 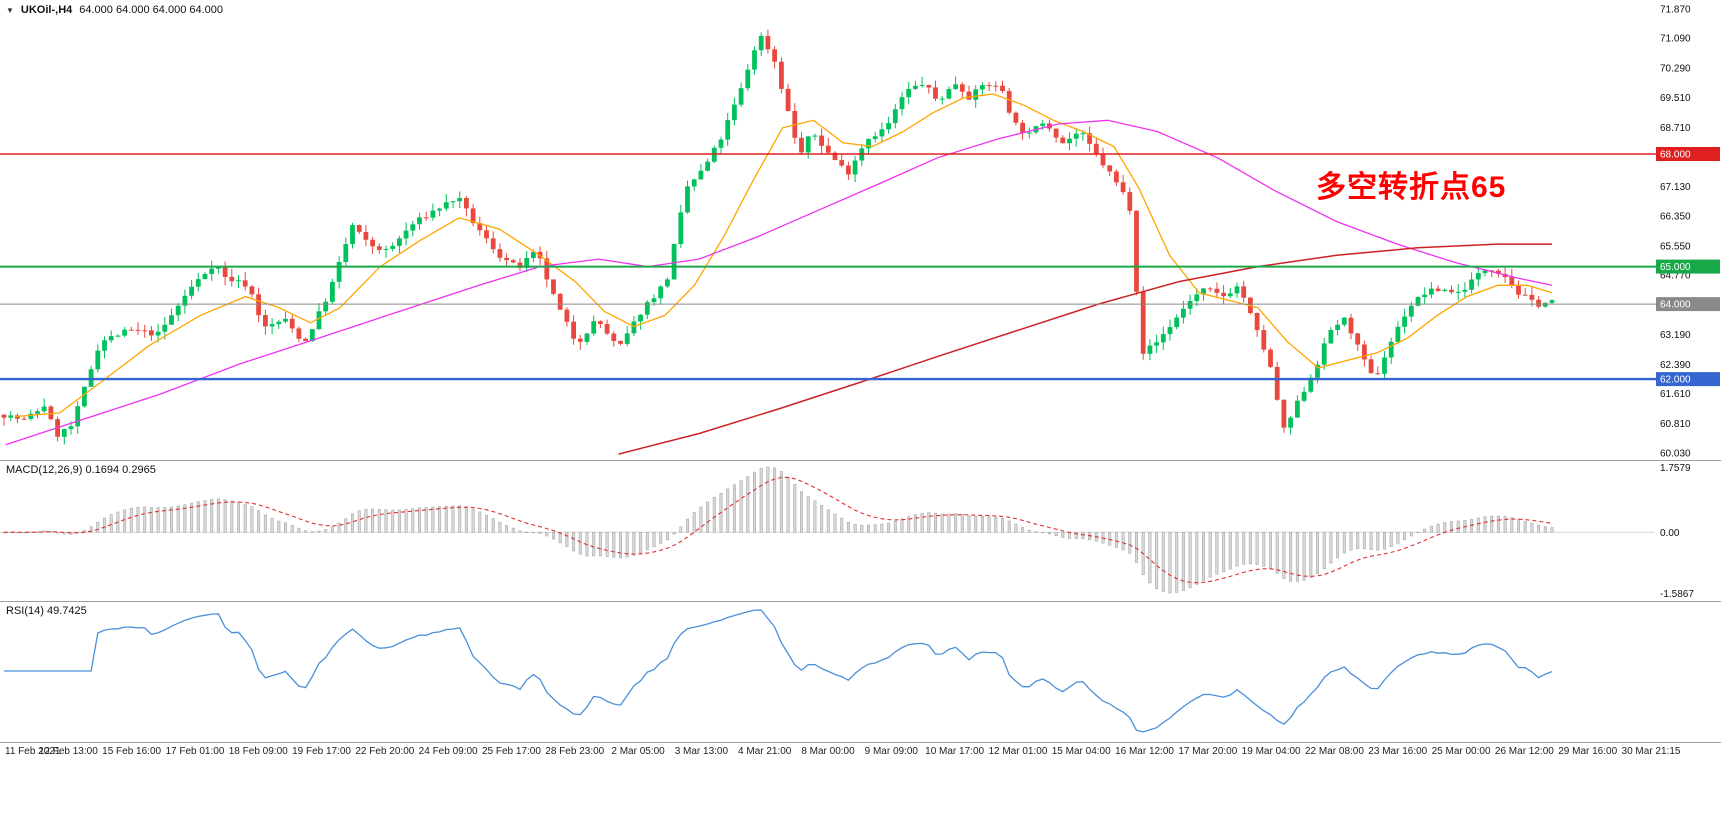 I want to click on support-line-65-badge-label: 65.000, so click(x=1675, y=267).